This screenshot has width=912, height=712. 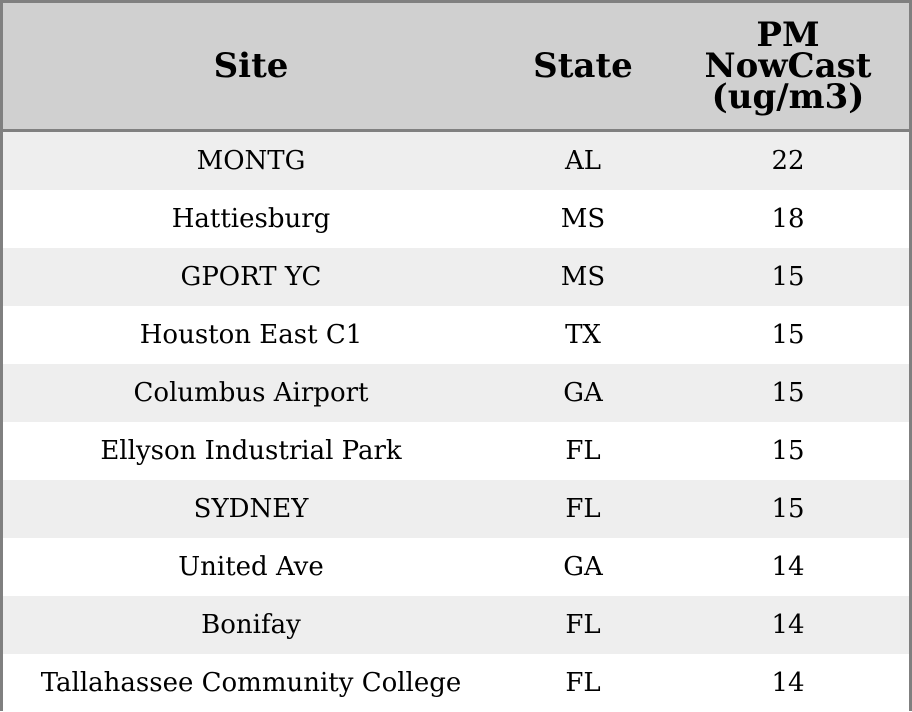 I want to click on cell-site: Hattiesburg, so click(x=251, y=219).